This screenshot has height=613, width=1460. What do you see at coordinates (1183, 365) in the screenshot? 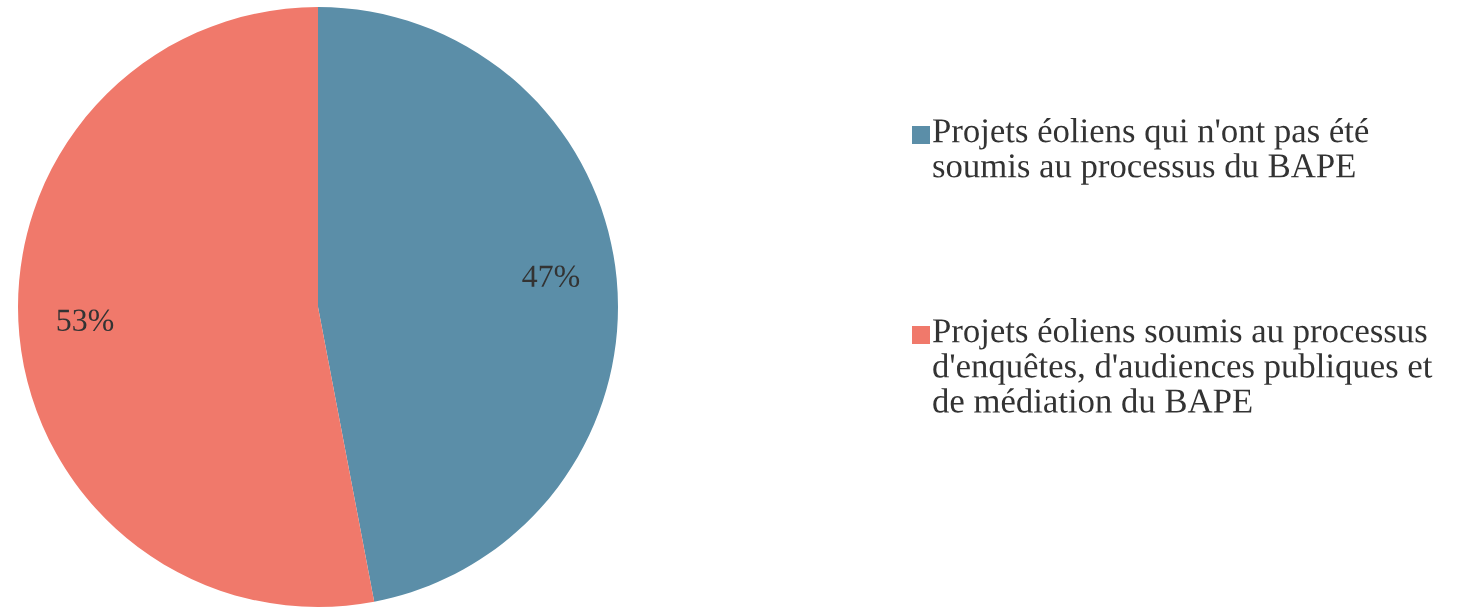
I see `legend-label: Projets éoliens soumis au processus d'enquêtes, d'audiences publiques et de médiation du BAPE` at bounding box center [1183, 365].